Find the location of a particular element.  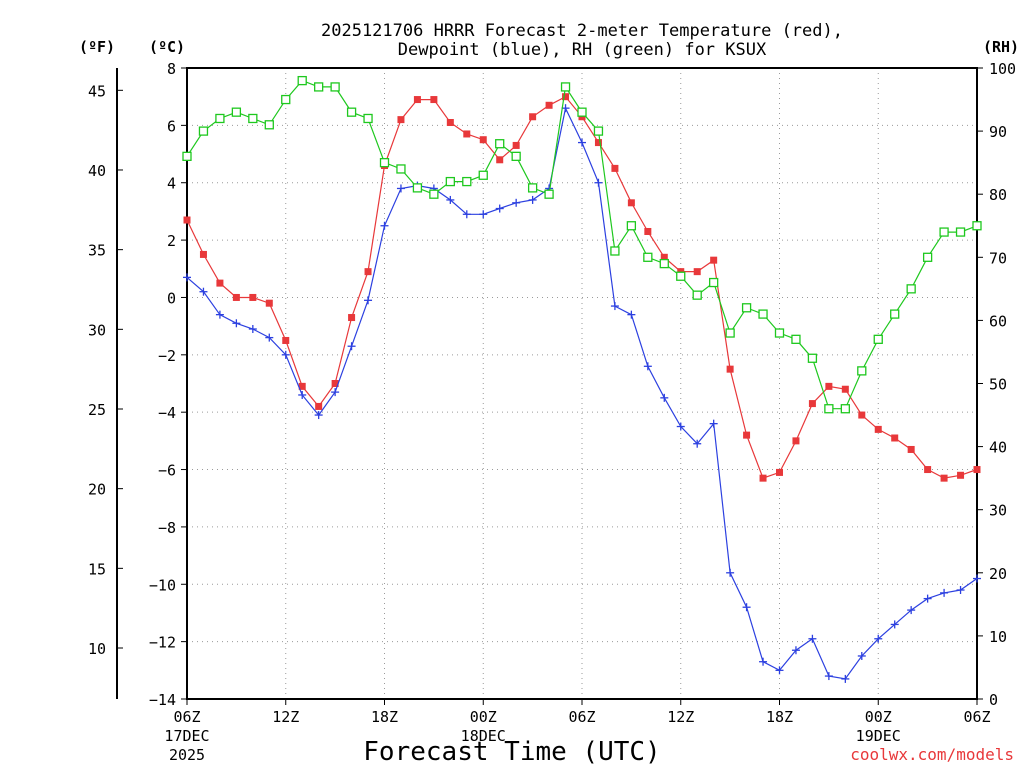

fahrenheit-tick-label: 10 is located at coordinates (97, 649).